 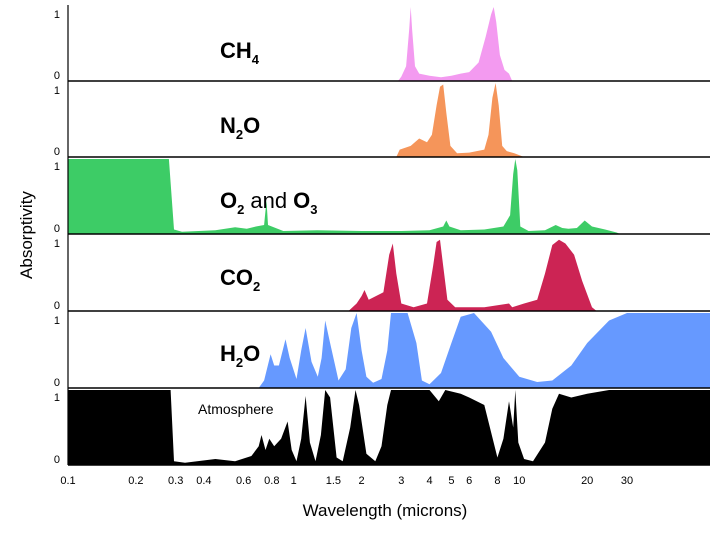 I want to click on x-tick-label: 1, so click(x=294, y=481).